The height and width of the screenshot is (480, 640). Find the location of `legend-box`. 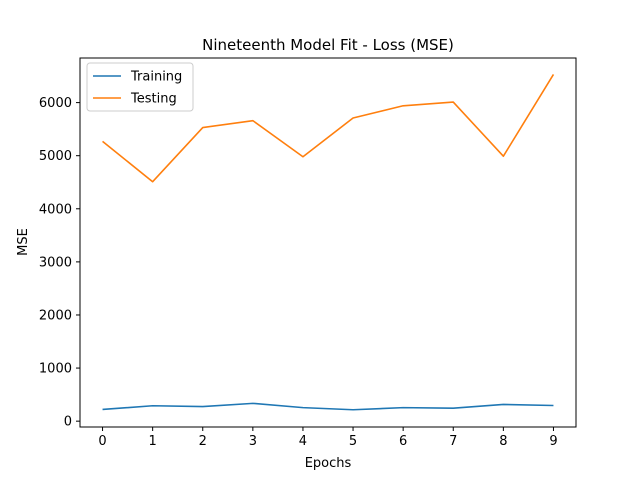

legend-box is located at coordinates (140, 87).